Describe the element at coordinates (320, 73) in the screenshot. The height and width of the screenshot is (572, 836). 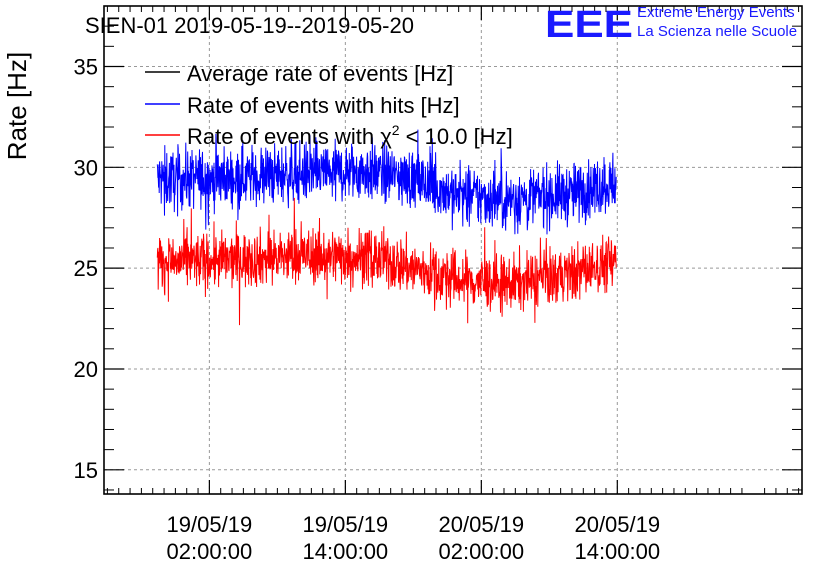
I see `legend-label-average: Average rate of events [Hz]` at that location.